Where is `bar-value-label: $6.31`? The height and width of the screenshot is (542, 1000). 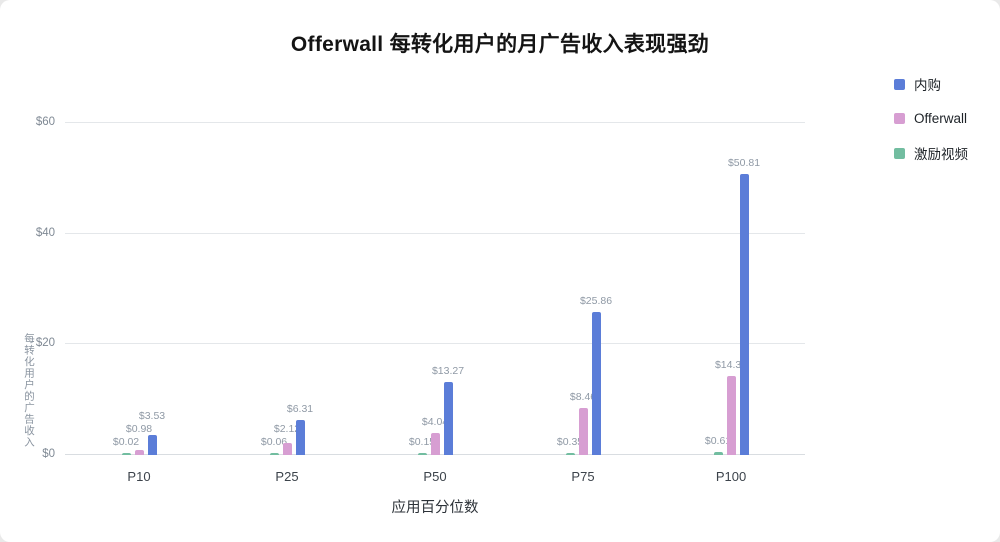
bar-value-label: $6.31 is located at coordinates (300, 409).